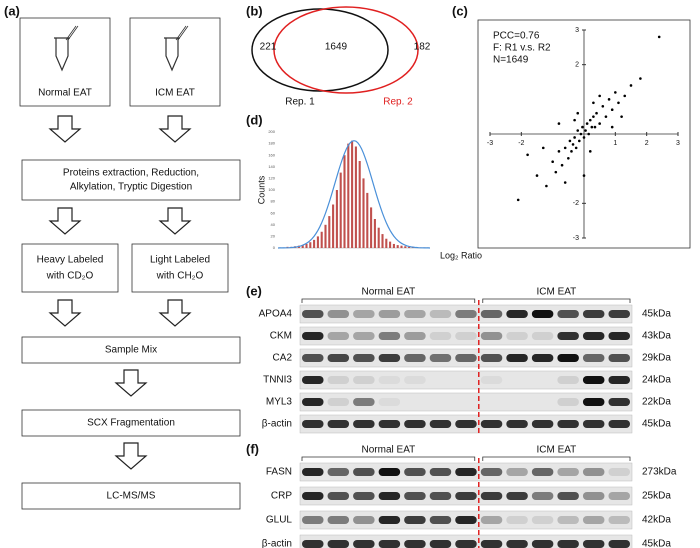 The height and width of the screenshot is (548, 700). Describe the element at coordinates (180, 260) in the screenshot. I see `step-text: Light Labeled` at that location.